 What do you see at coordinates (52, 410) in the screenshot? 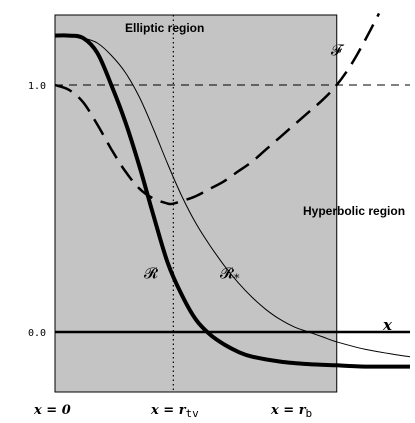
I see `x-label-origin: x = 0` at bounding box center [52, 410].